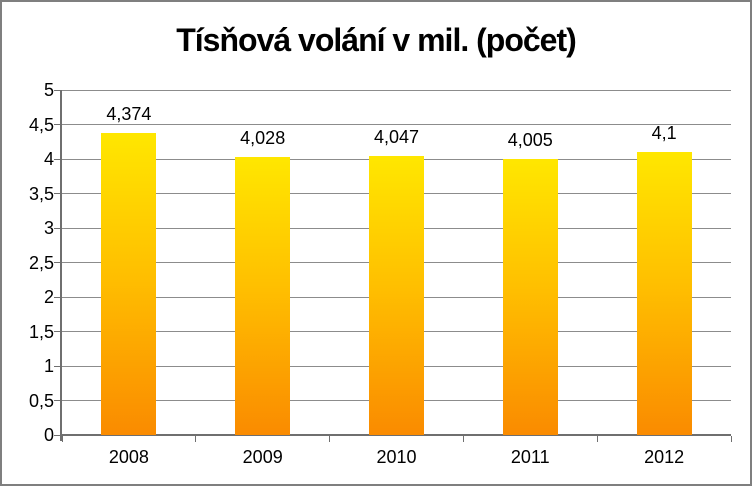 This screenshot has width=752, height=486. What do you see at coordinates (48, 435) in the screenshot?
I see `y-axis-tick-label: 0` at bounding box center [48, 435].